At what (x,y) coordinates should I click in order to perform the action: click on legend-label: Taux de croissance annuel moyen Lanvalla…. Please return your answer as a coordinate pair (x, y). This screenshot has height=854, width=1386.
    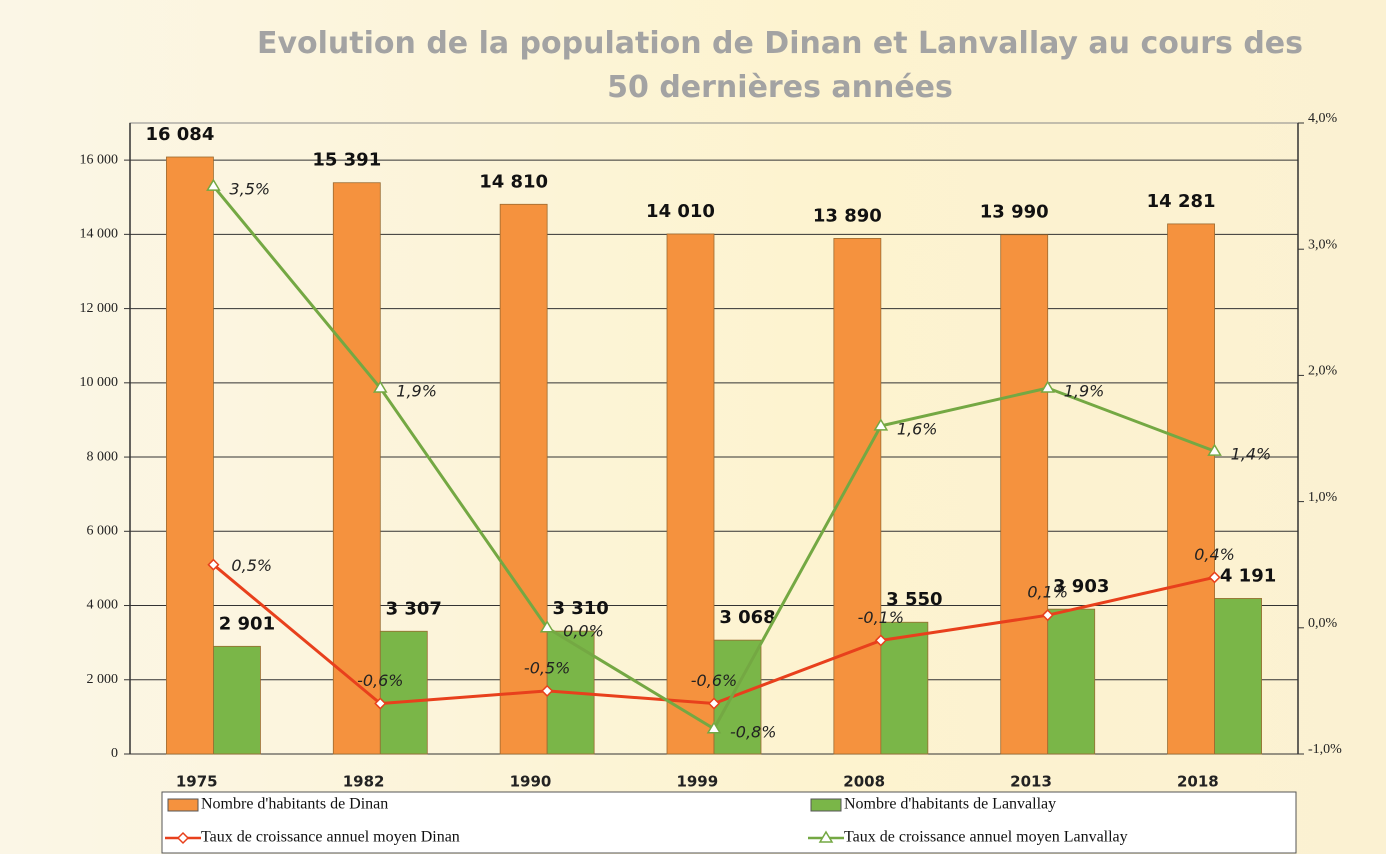
    Looking at the image, I should click on (986, 837).